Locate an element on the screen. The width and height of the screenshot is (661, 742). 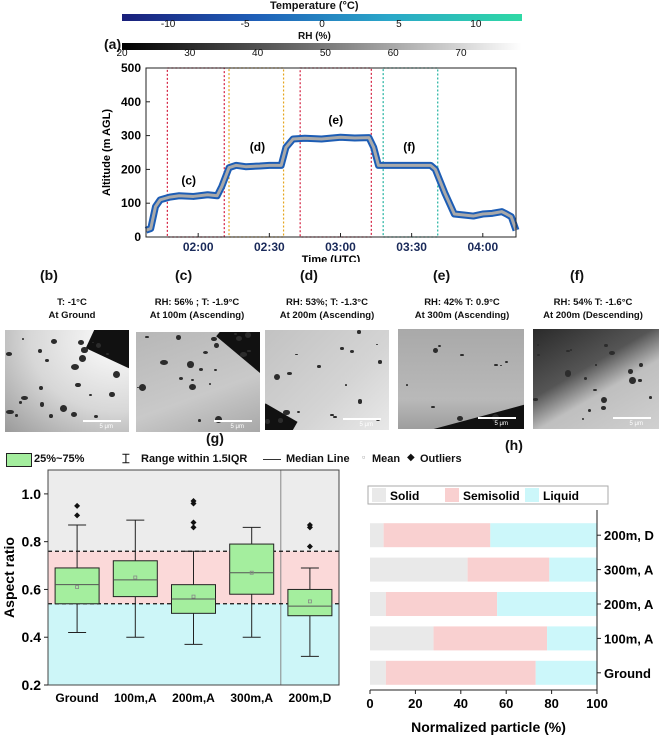
legend-whisker-label: Range within 1.5IQR is located at coordinates (194, 459).